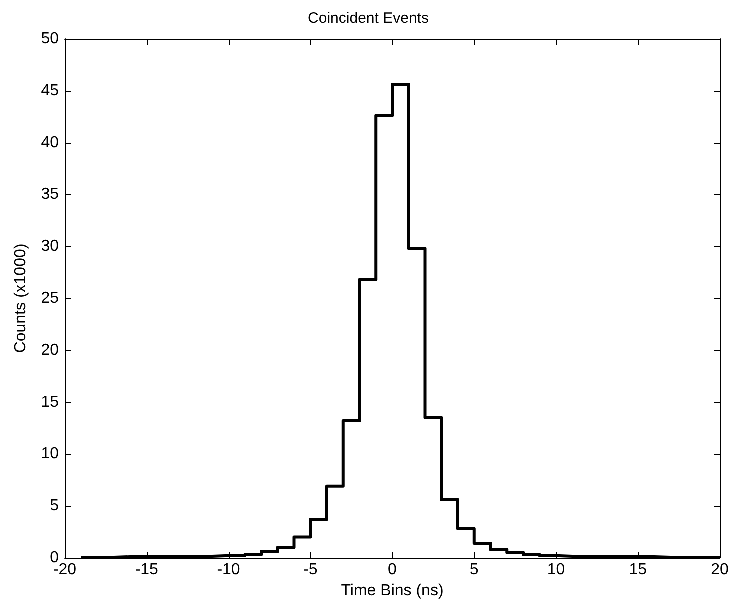 This screenshot has width=737, height=613. Describe the element at coordinates (720, 570) in the screenshot. I see `x-tick-label: 20` at that location.